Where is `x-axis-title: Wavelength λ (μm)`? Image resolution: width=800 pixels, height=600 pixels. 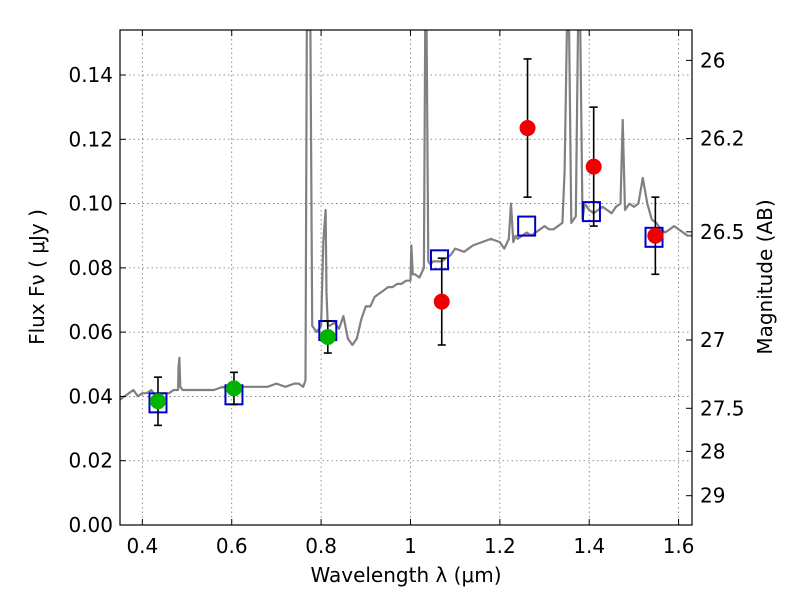 x-axis-title: Wavelength λ (μm) is located at coordinates (405, 575).